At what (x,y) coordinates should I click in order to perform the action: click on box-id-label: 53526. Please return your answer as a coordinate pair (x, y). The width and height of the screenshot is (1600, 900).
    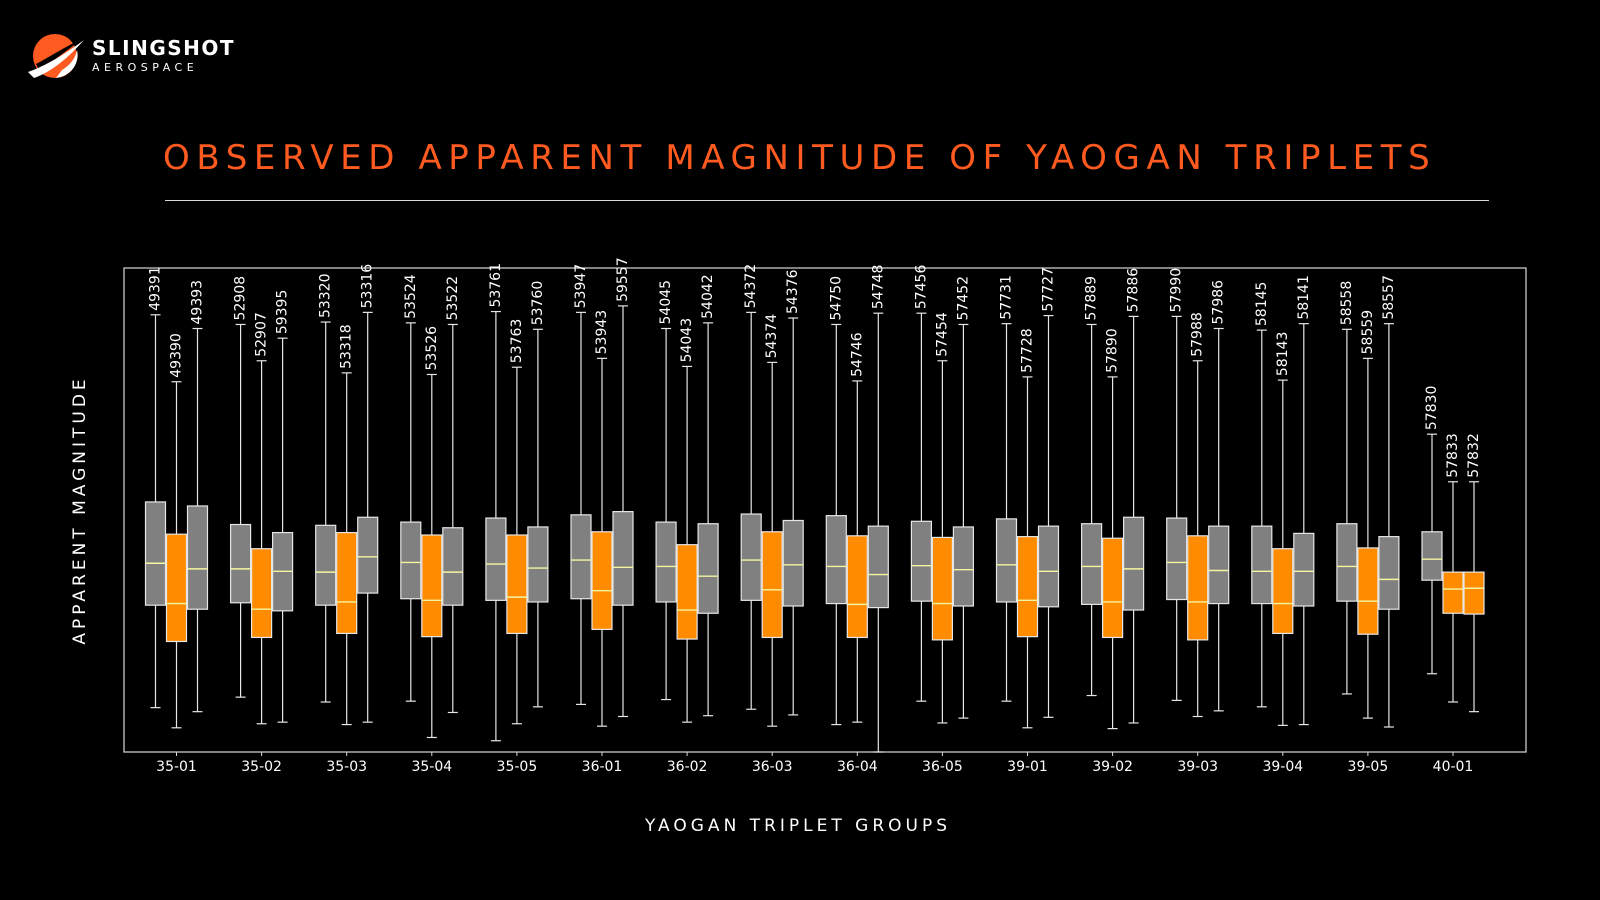
    Looking at the image, I should click on (432, 348).